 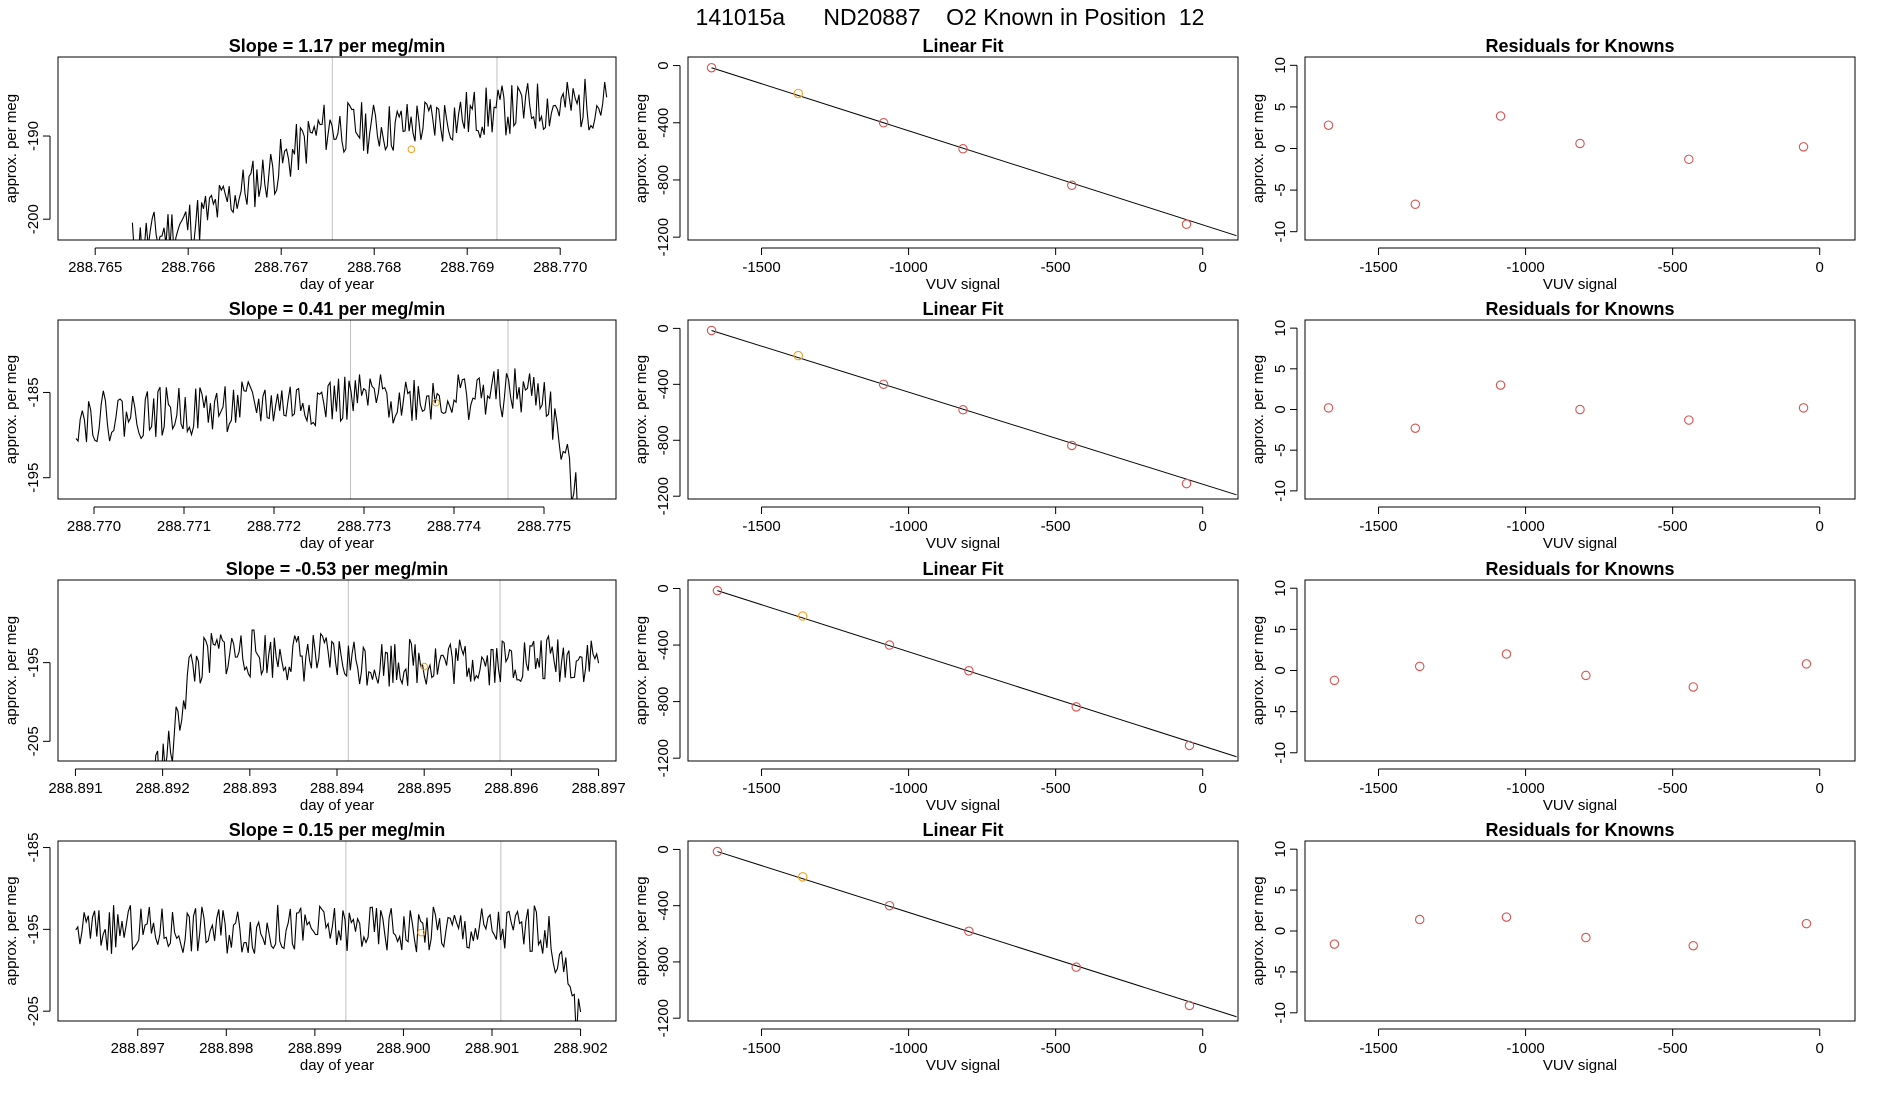 What do you see at coordinates (33, 136) in the screenshot?
I see `y-tick-label: -190` at bounding box center [33, 136].